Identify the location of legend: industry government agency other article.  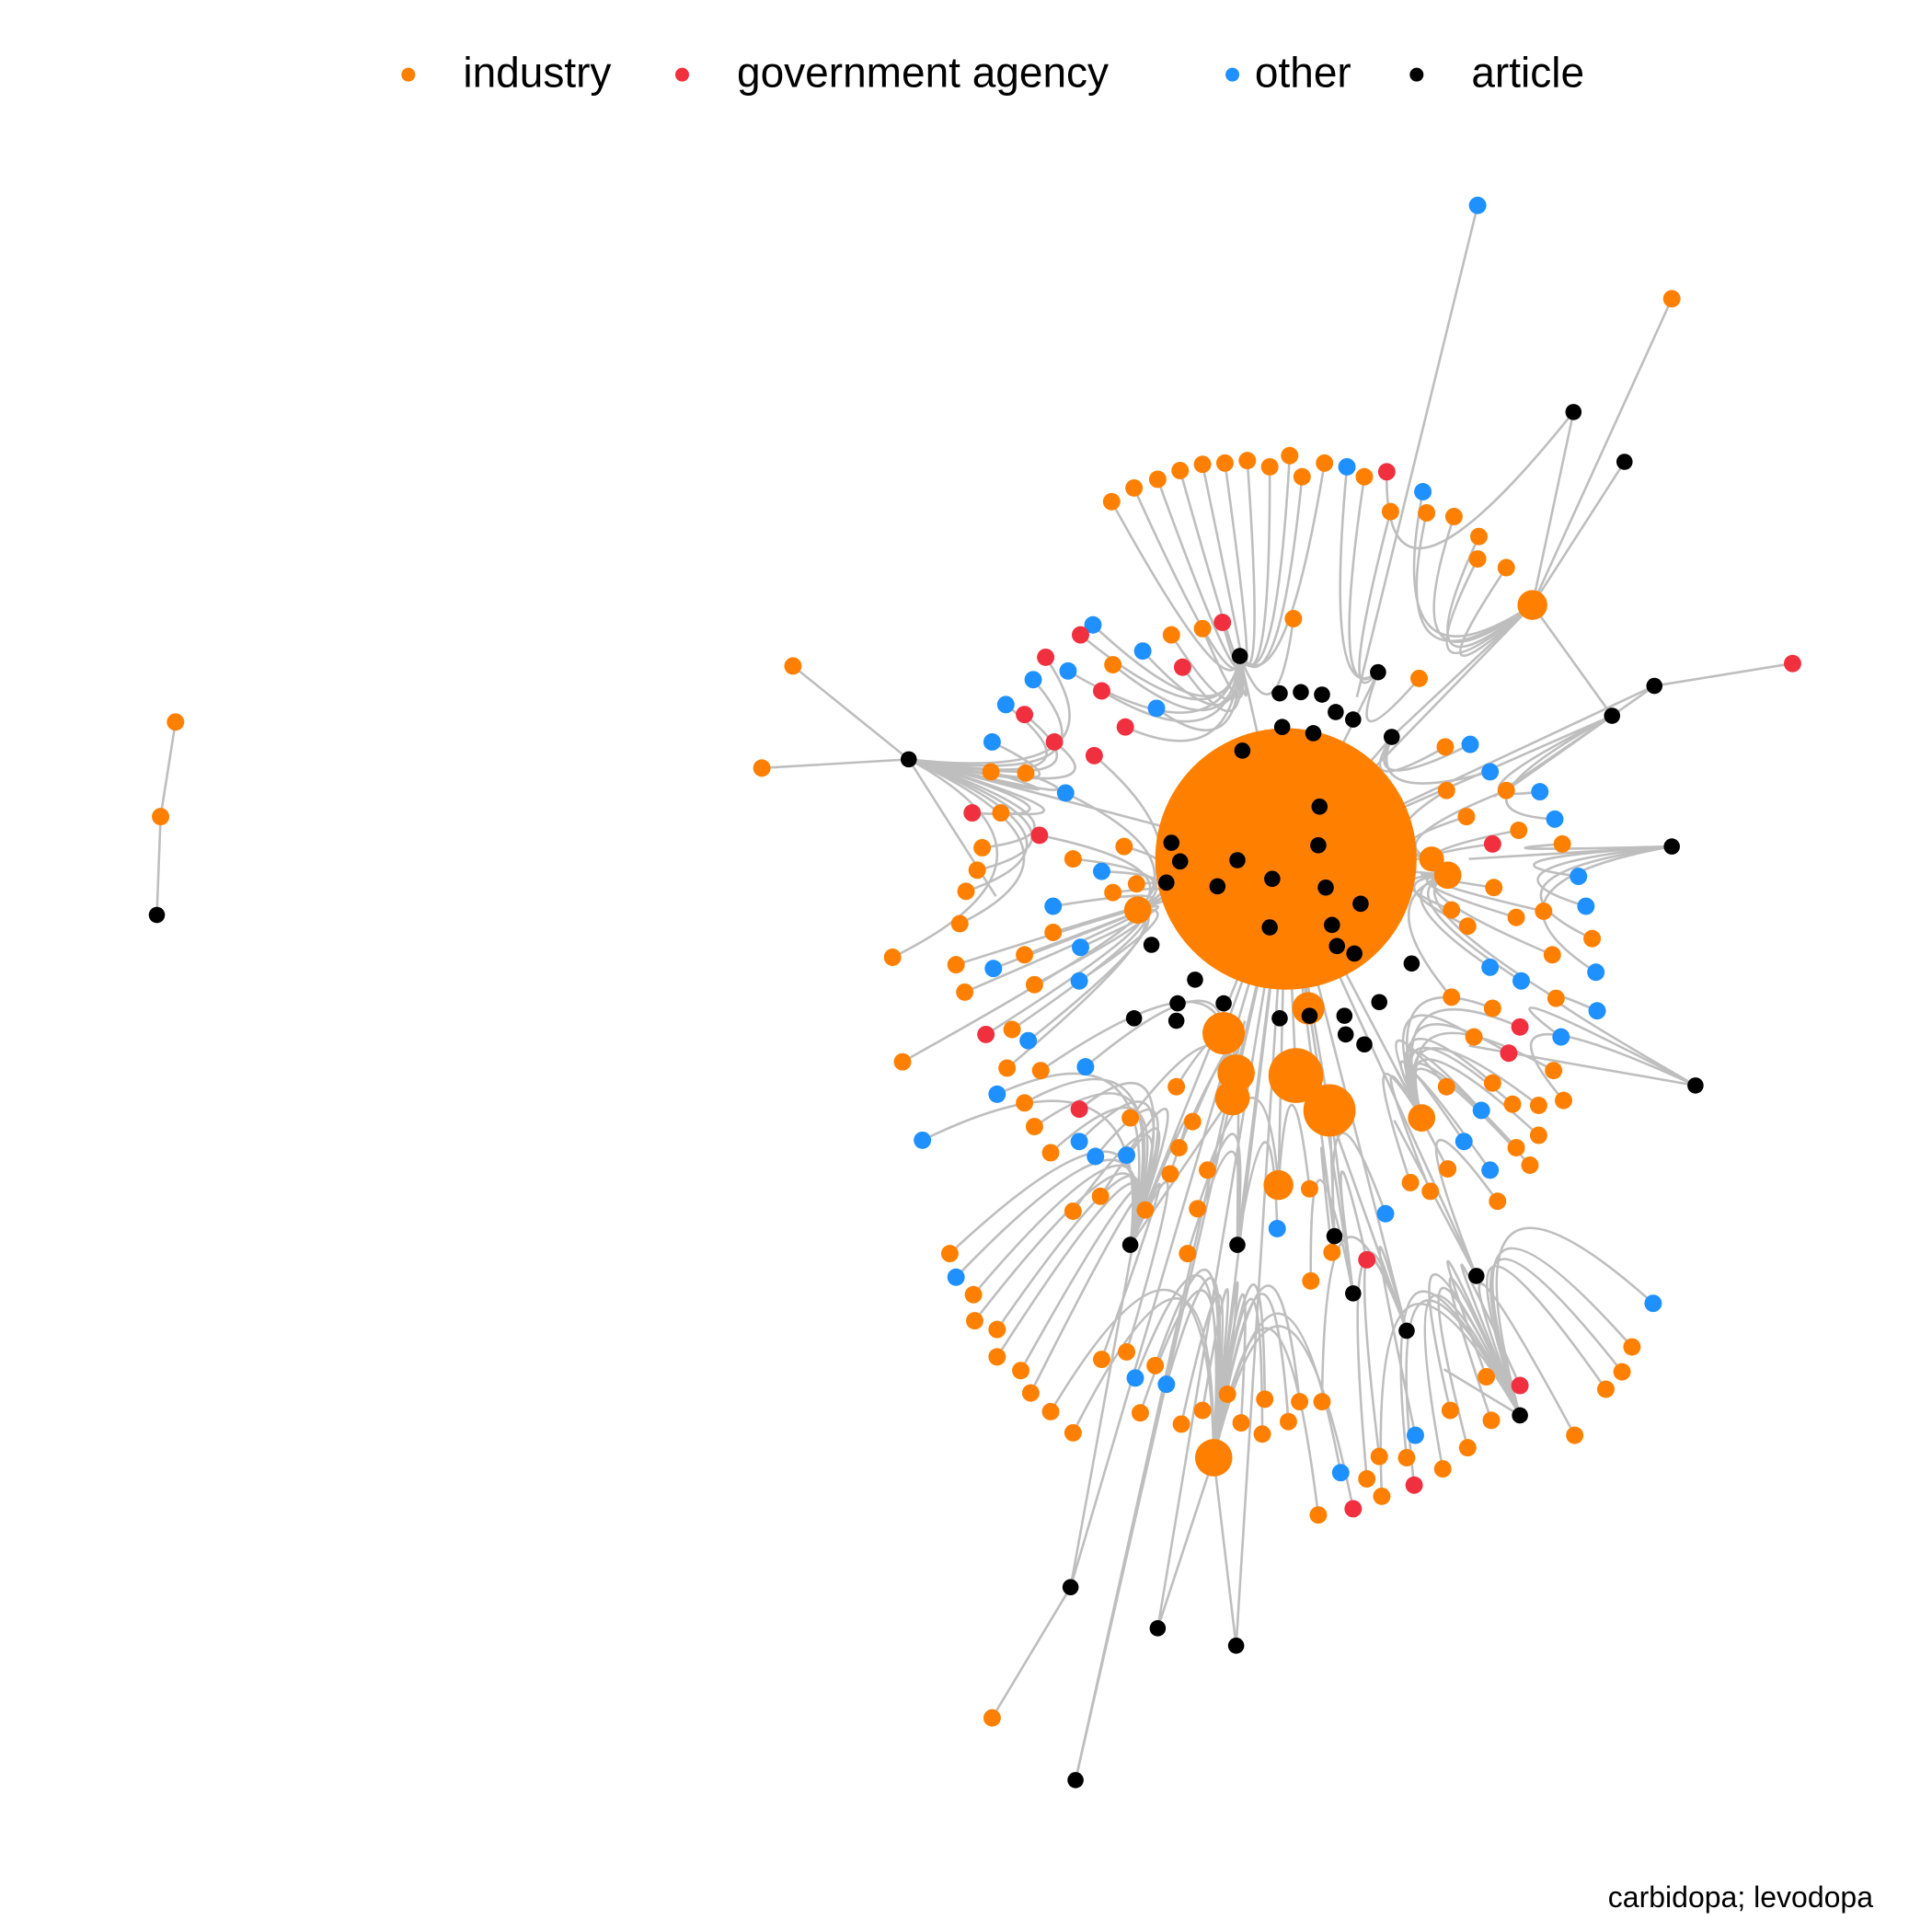
(993, 73).